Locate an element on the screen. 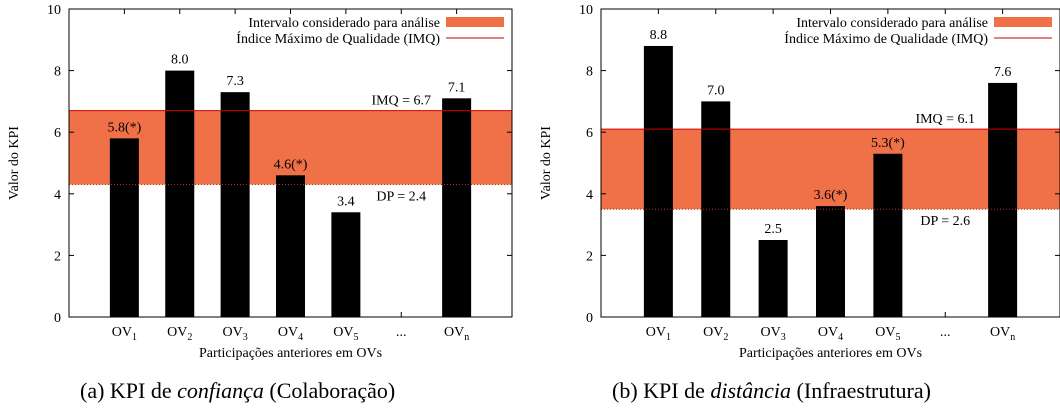  caption-b-emph: distância is located at coordinates (751, 390).